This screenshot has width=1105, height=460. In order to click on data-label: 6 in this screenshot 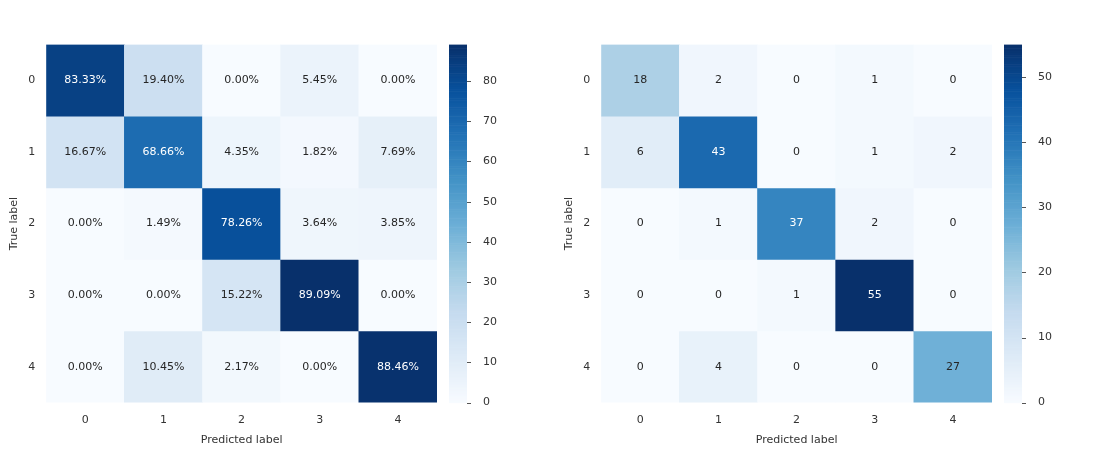, I will do `click(640, 151)`.